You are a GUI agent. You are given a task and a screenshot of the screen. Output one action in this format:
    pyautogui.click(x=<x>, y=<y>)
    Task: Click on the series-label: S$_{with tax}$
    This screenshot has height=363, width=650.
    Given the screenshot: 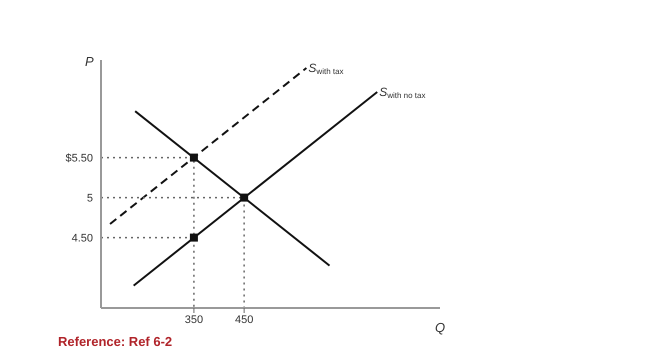 What is the action you would take?
    pyautogui.click(x=326, y=68)
    